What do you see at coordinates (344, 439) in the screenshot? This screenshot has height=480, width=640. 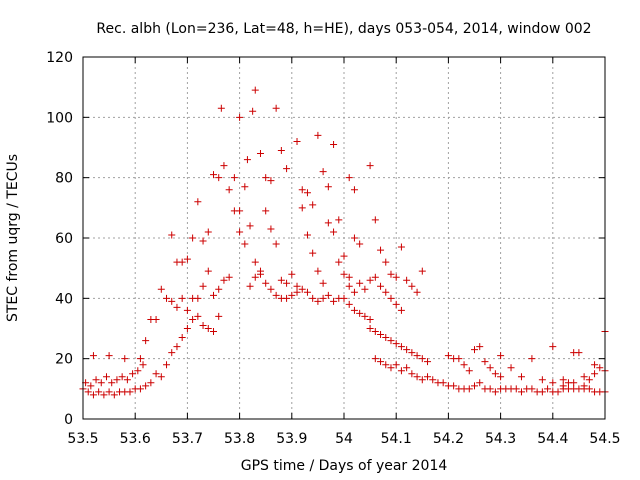 I see `x-tick-label: 54` at bounding box center [344, 439].